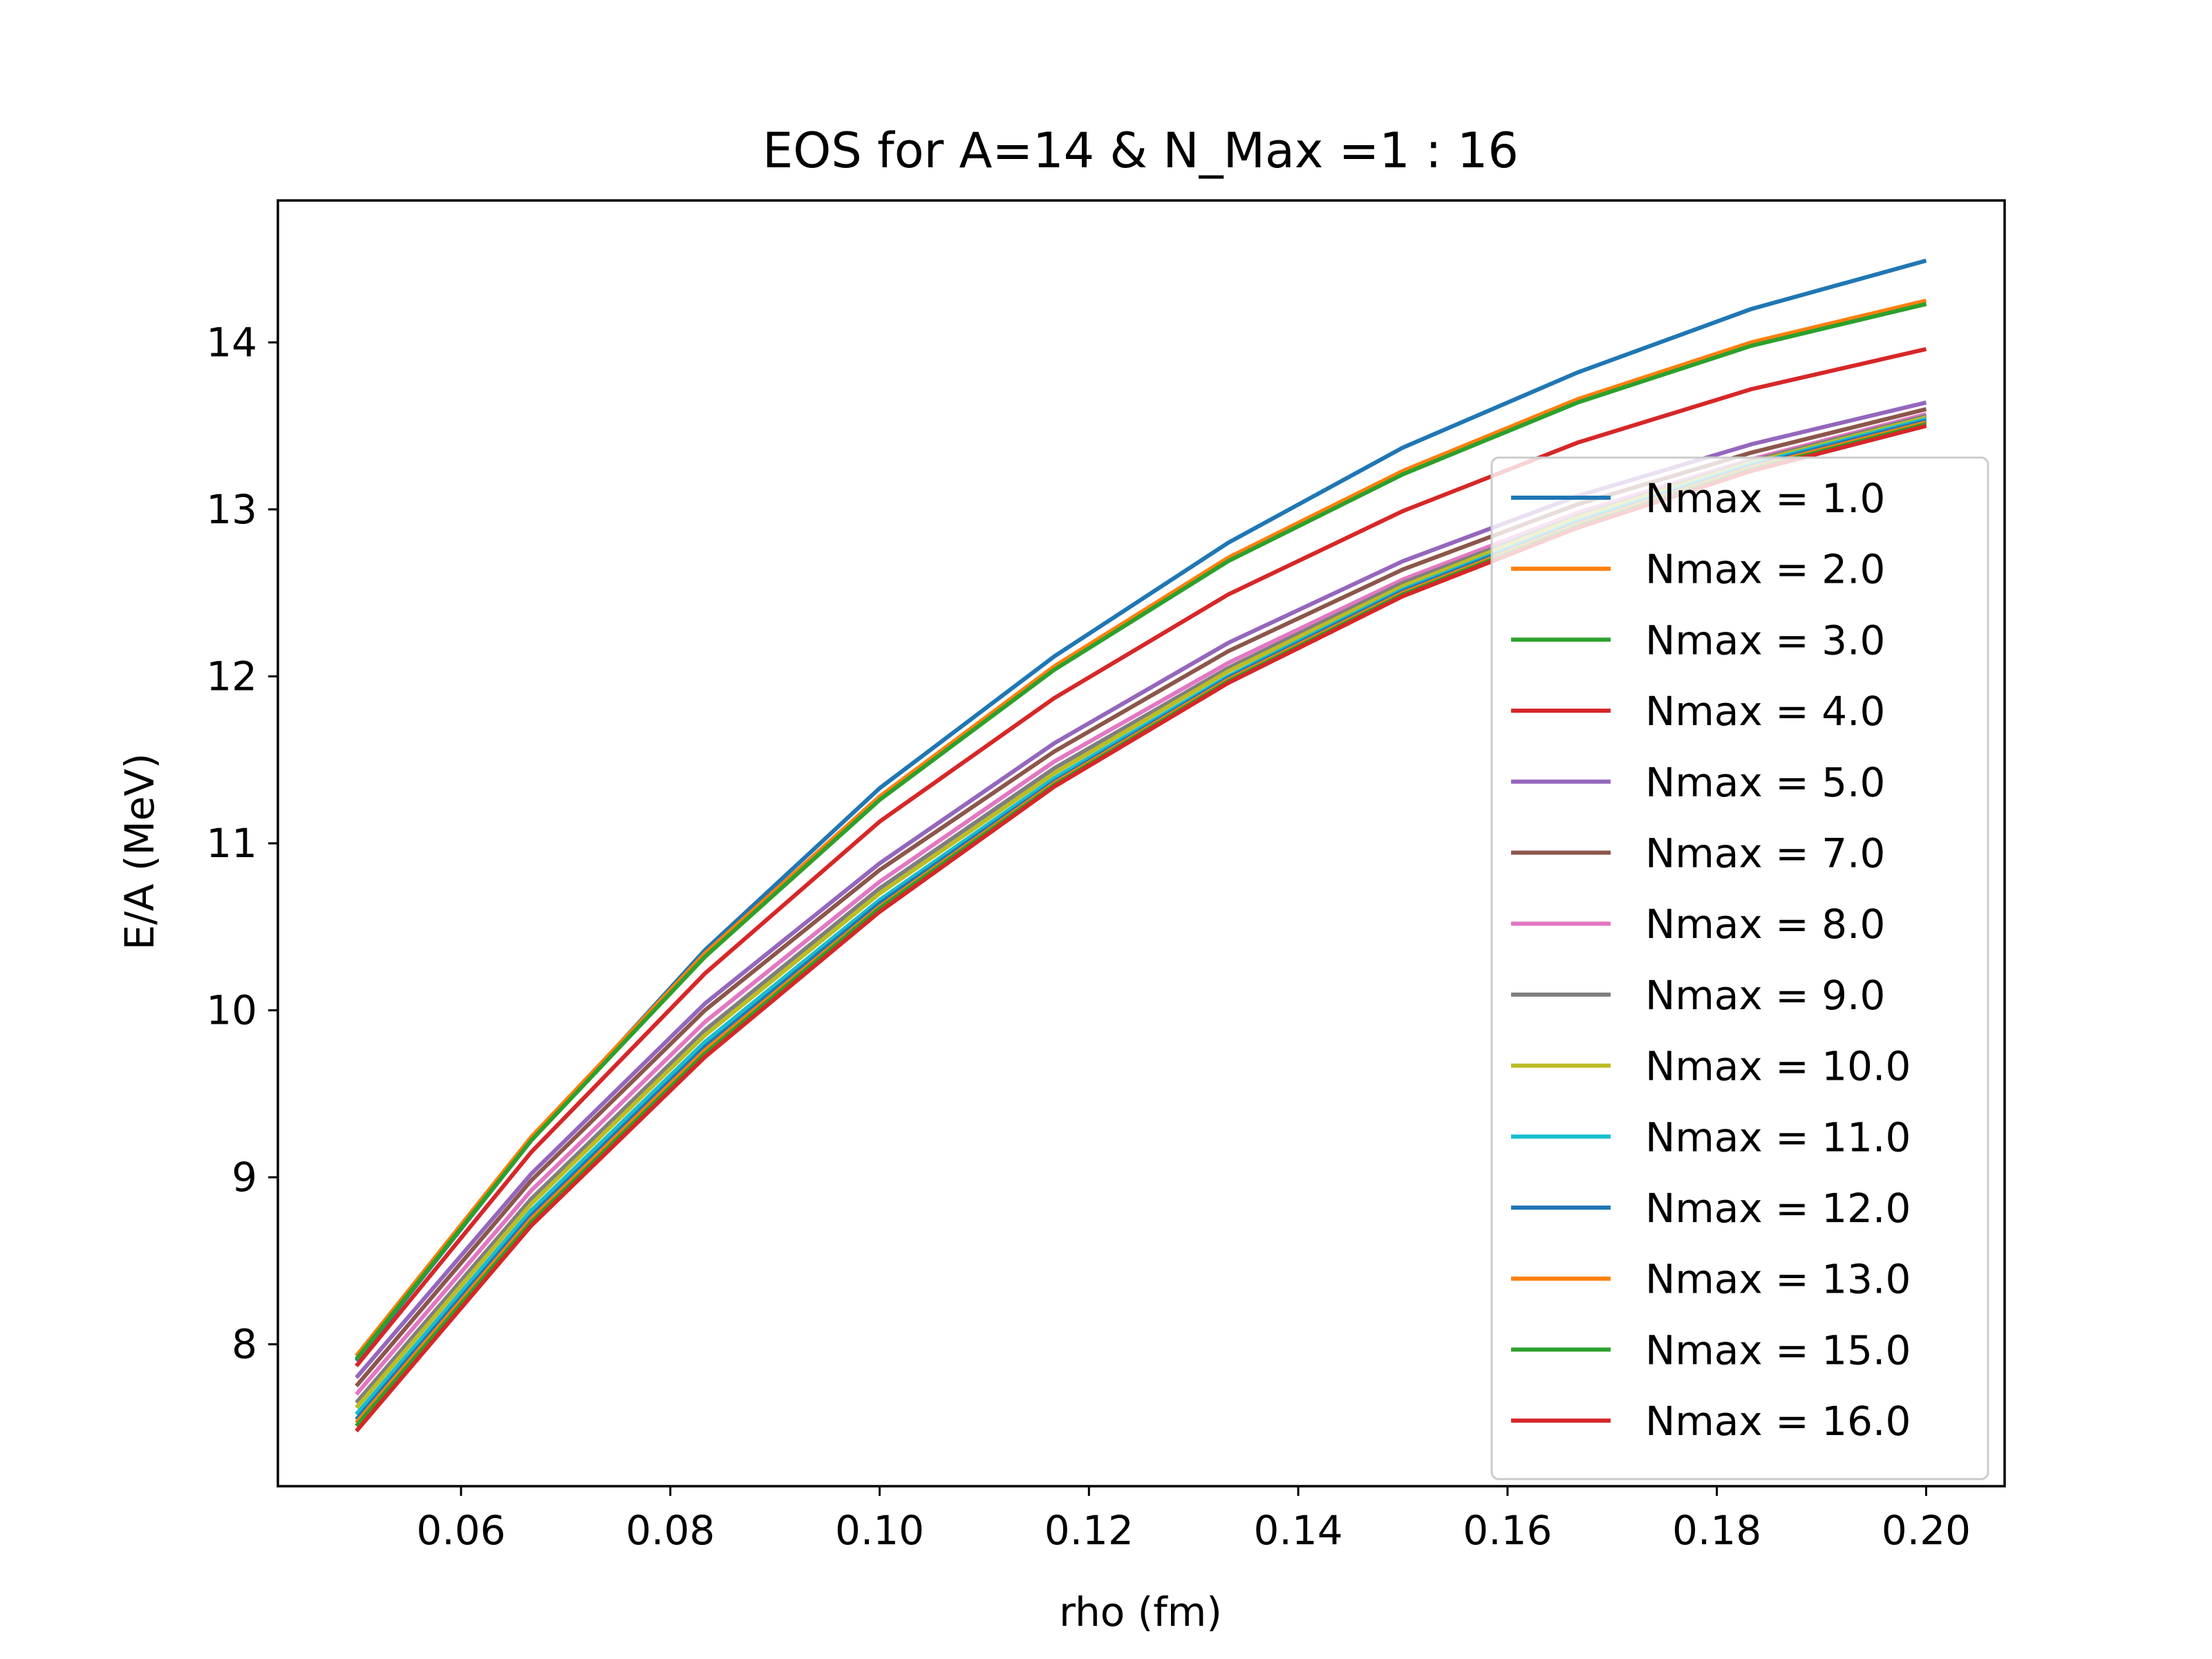 Image resolution: width=2212 pixels, height=1659 pixels. Describe the element at coordinates (1778, 1351) in the screenshot. I see `legend-label: Nmax = 15.0` at that location.